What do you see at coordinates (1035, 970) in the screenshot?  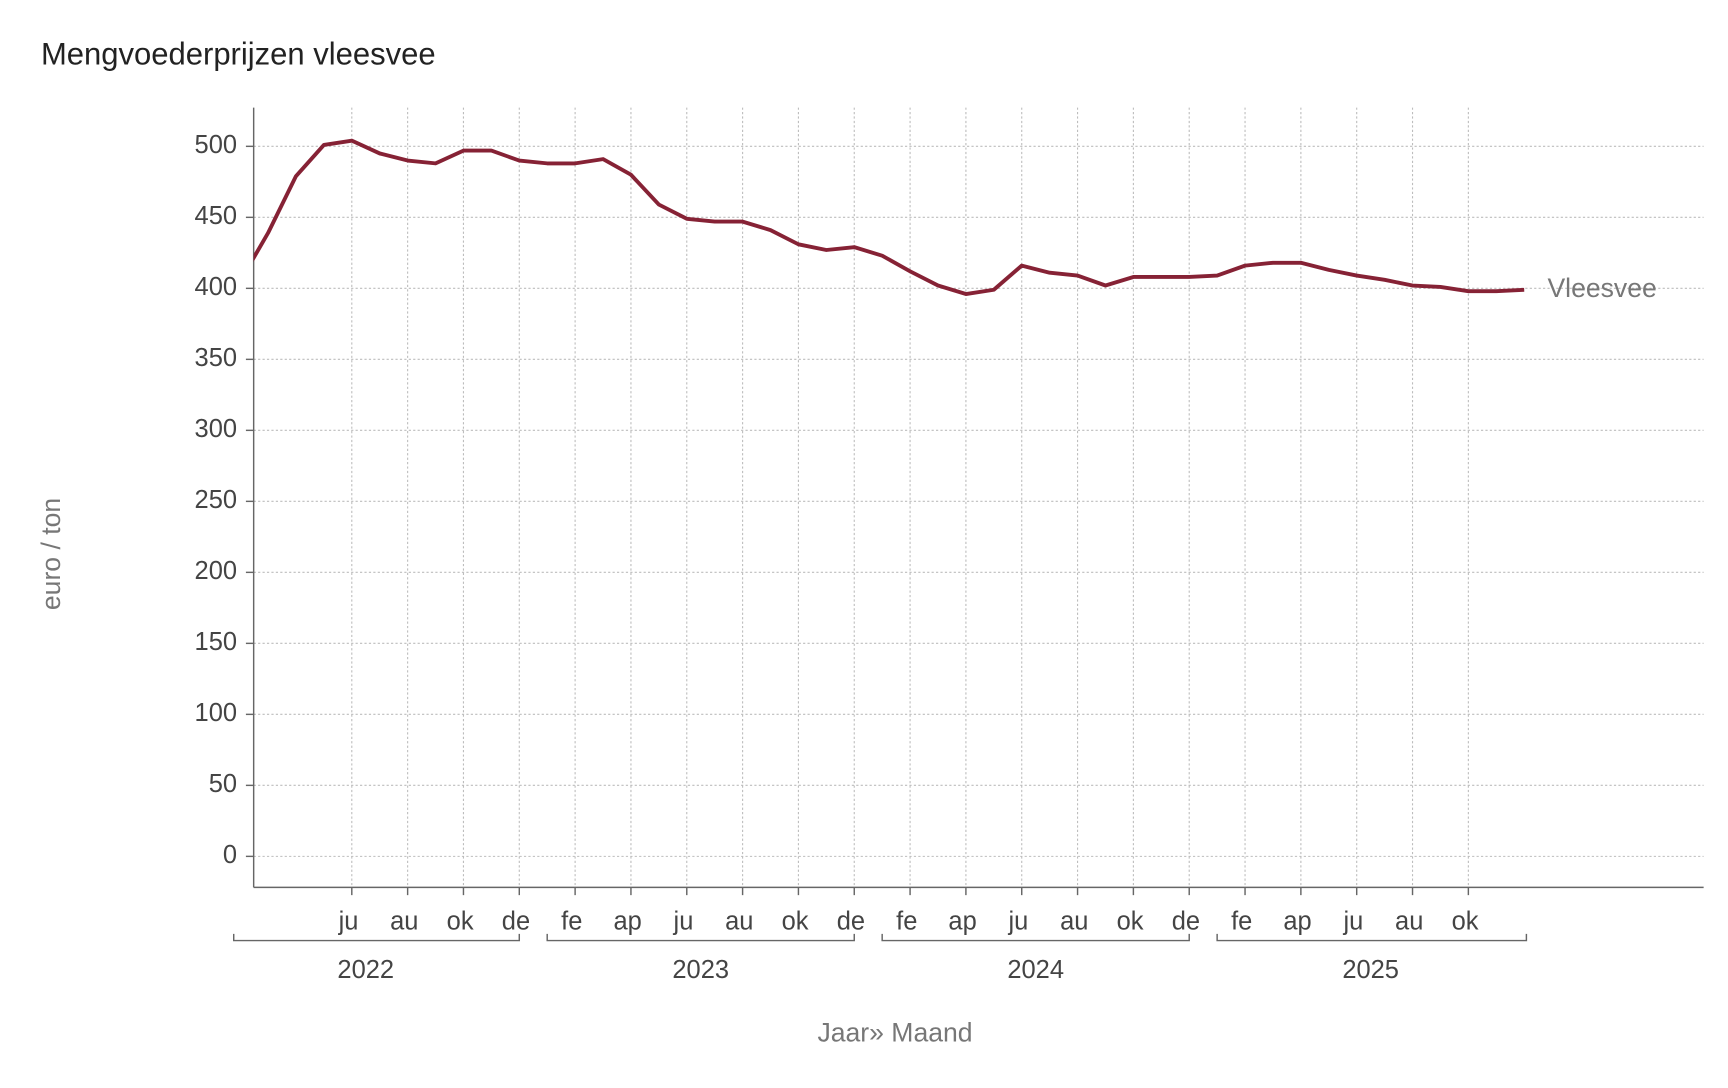 I see `year-label: 2024` at bounding box center [1035, 970].